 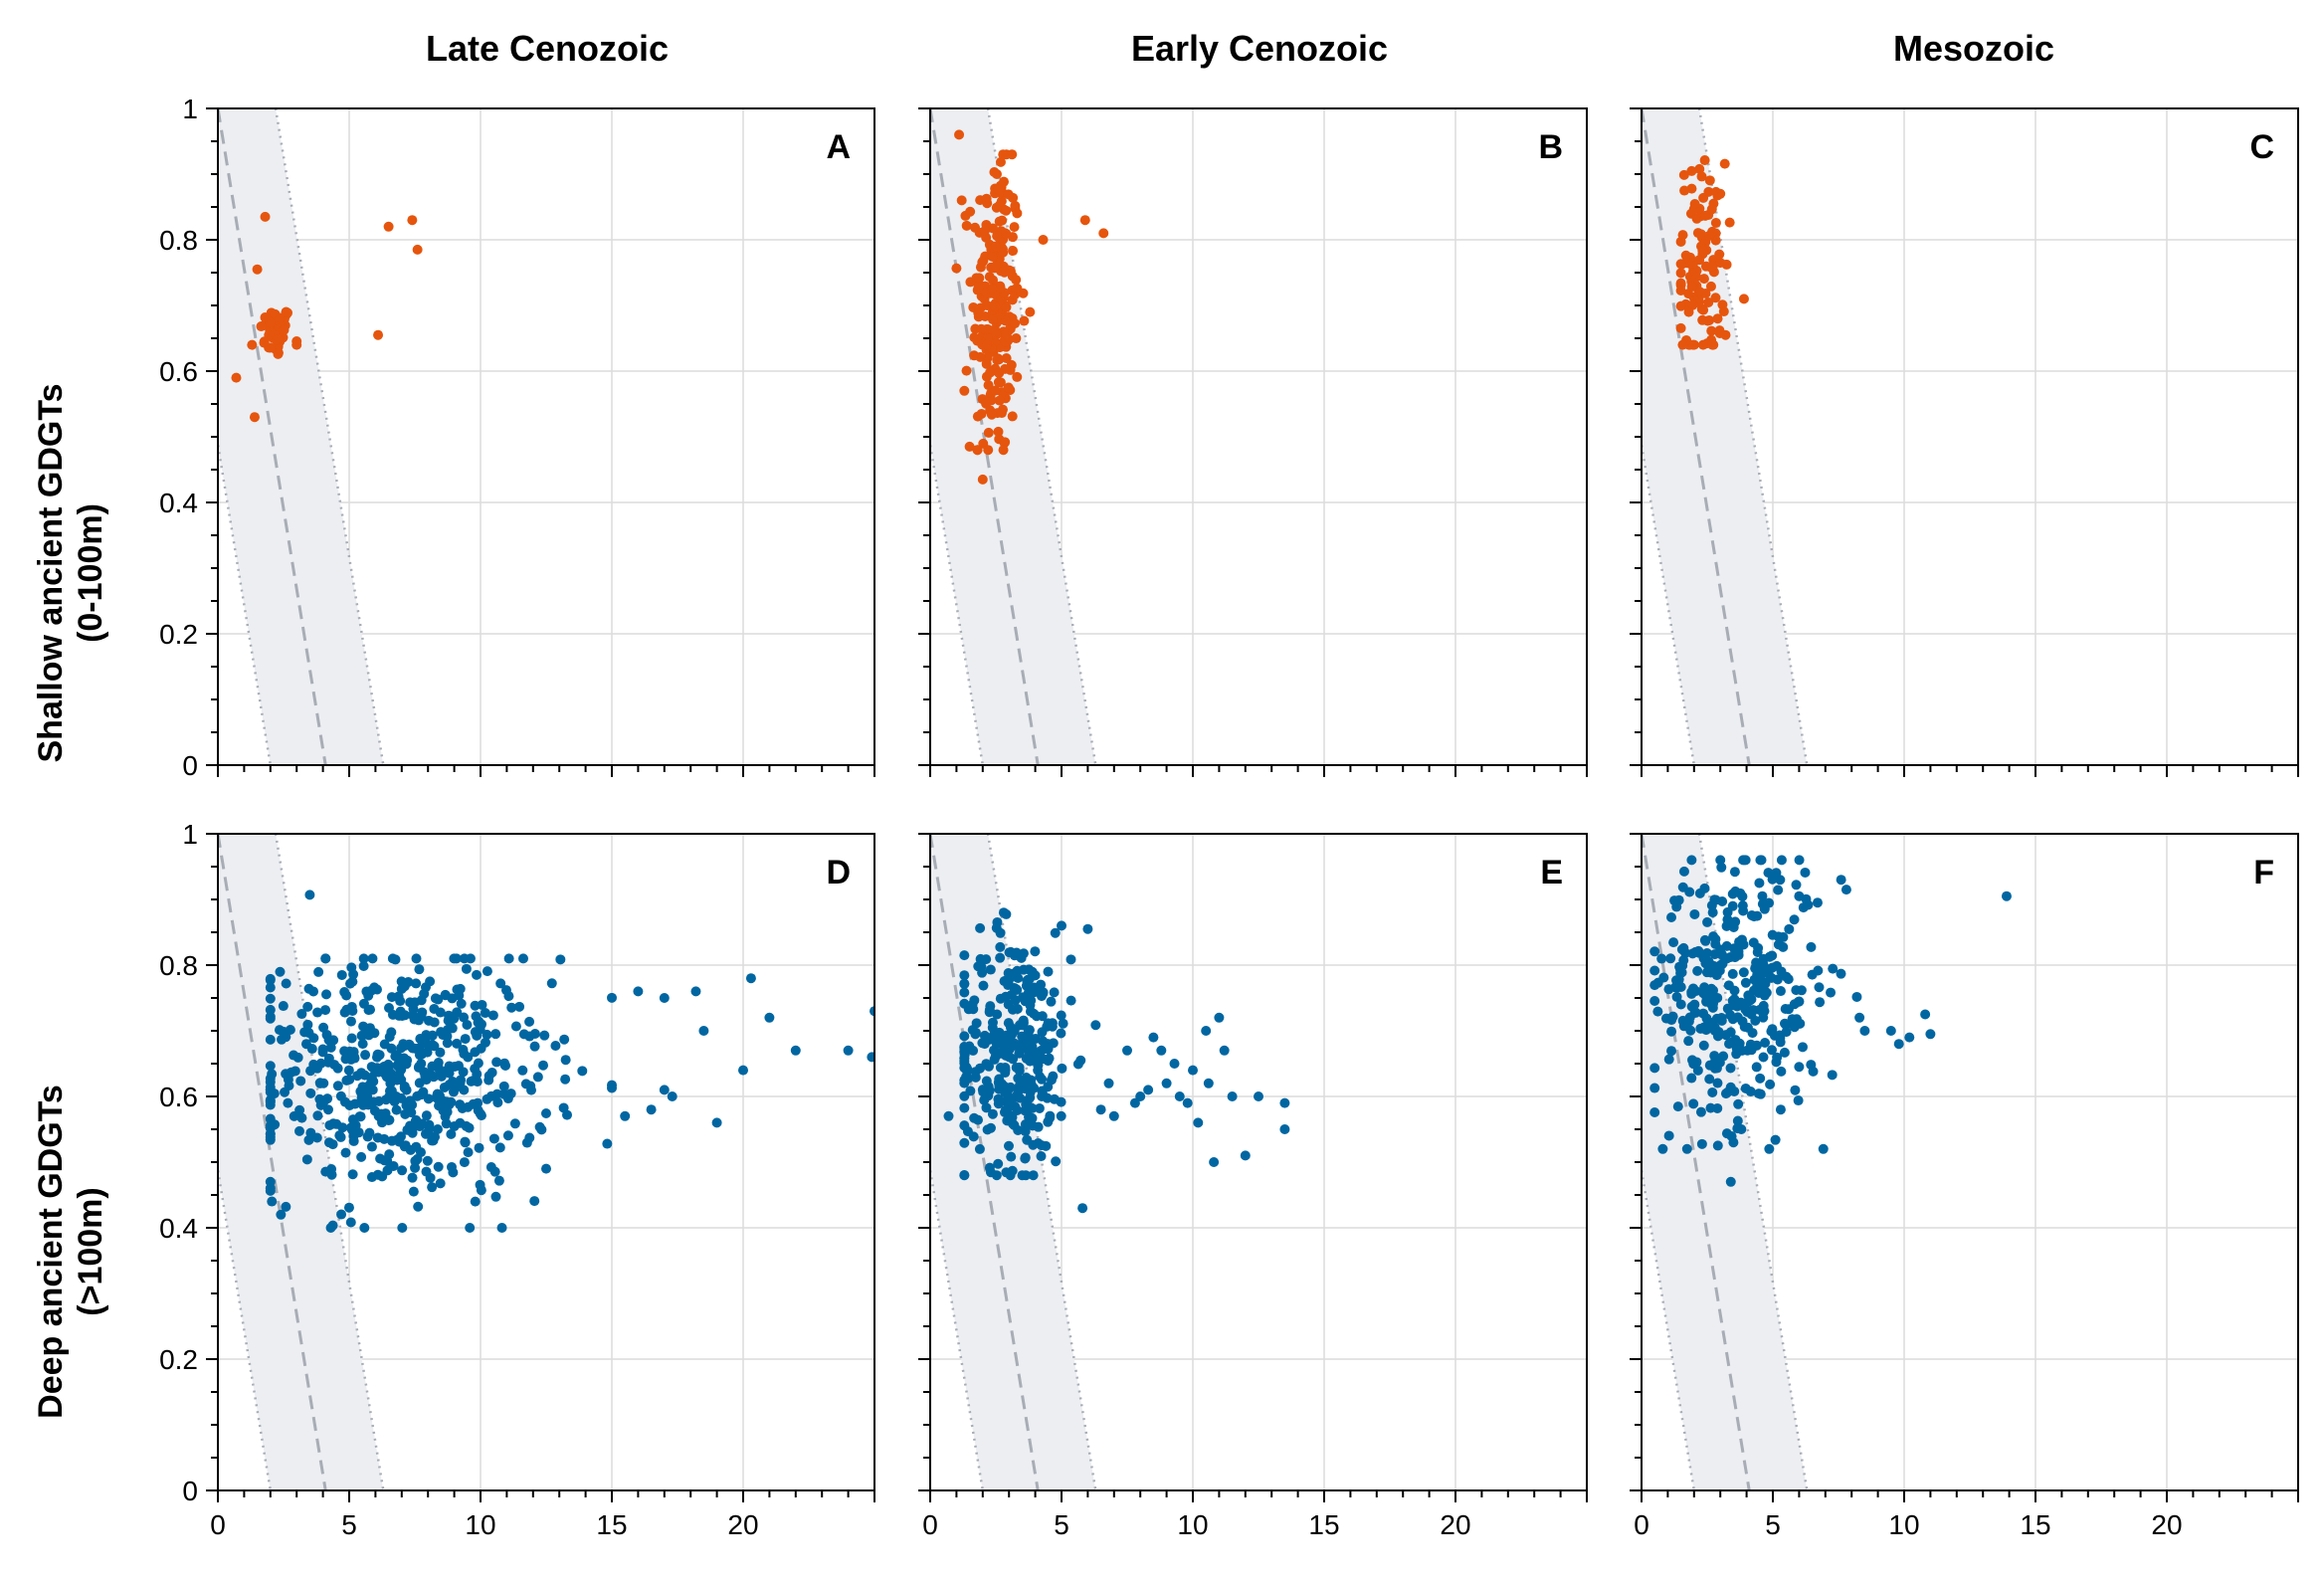 I want to click on y-tick-label: 0.2, so click(x=178, y=1359).